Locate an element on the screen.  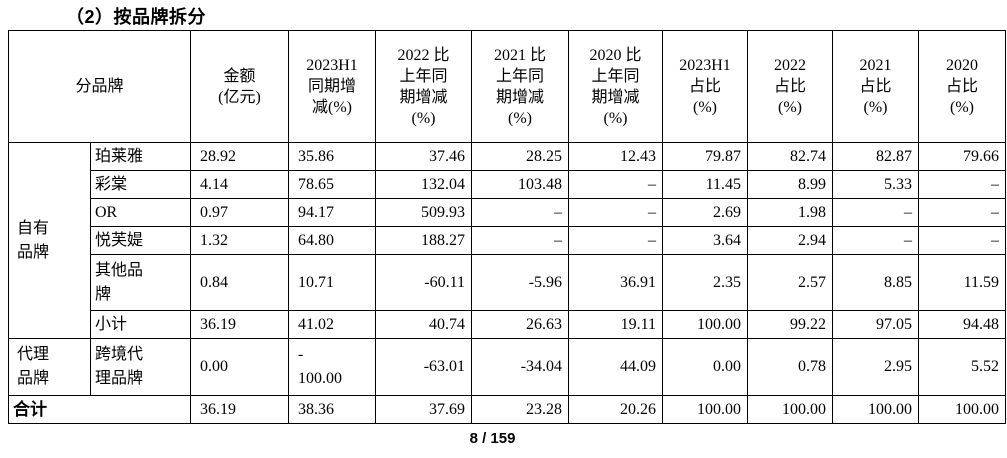
page-number: 8 / 159 is located at coordinates (492, 438).